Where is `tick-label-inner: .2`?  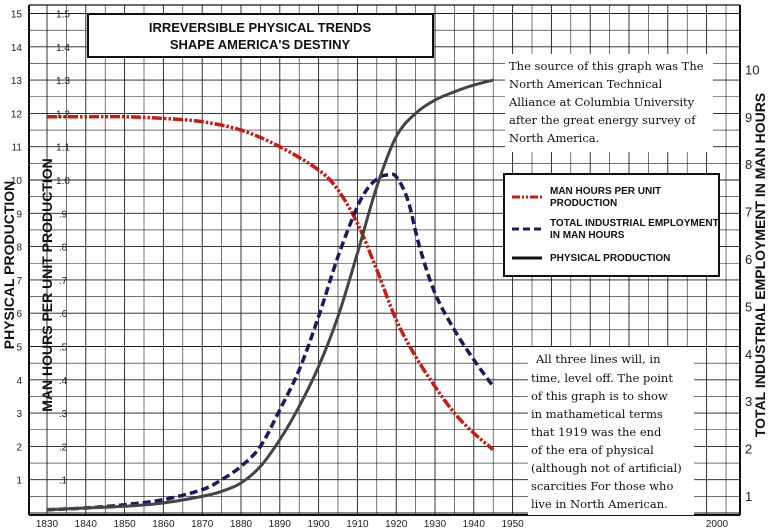 tick-label-inner: .2 is located at coordinates (63, 447).